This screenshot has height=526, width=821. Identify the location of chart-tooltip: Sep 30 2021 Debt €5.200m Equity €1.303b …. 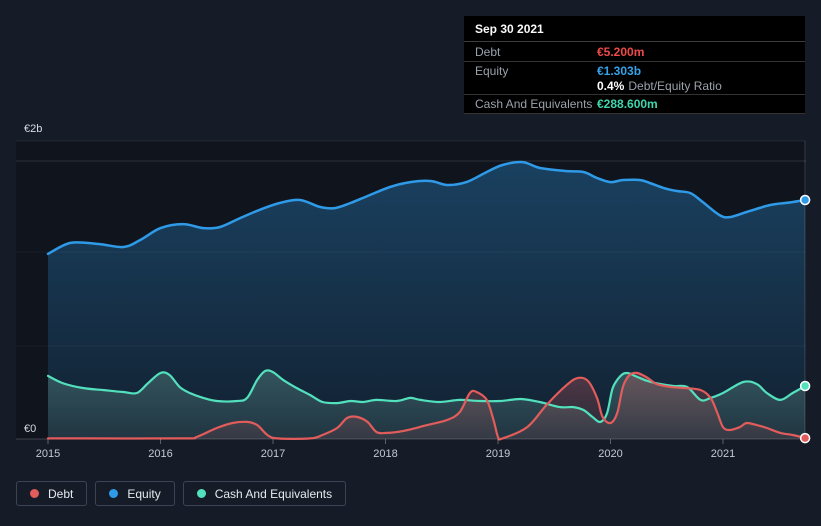
(634, 65).